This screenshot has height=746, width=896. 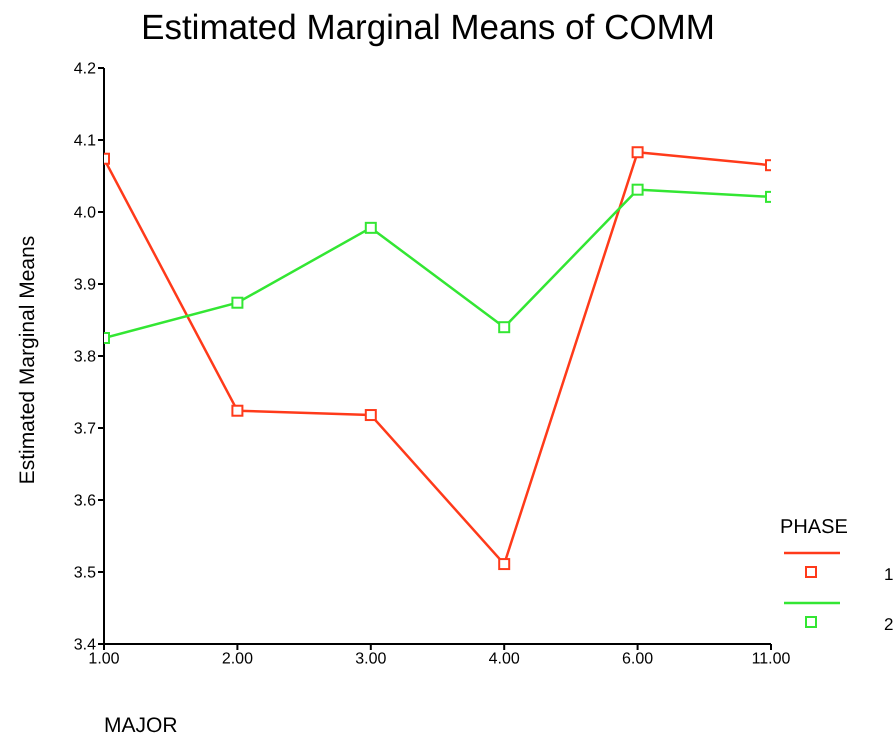 I want to click on x-tick-label: 4.00, so click(x=504, y=659).